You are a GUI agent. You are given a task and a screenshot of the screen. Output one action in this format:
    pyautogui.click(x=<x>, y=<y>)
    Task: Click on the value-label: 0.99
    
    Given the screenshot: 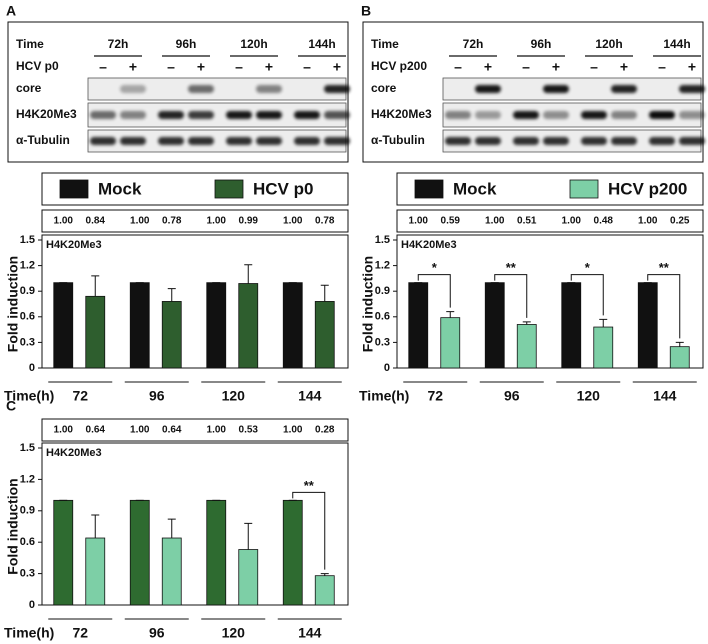 What is the action you would take?
    pyautogui.click(x=249, y=221)
    